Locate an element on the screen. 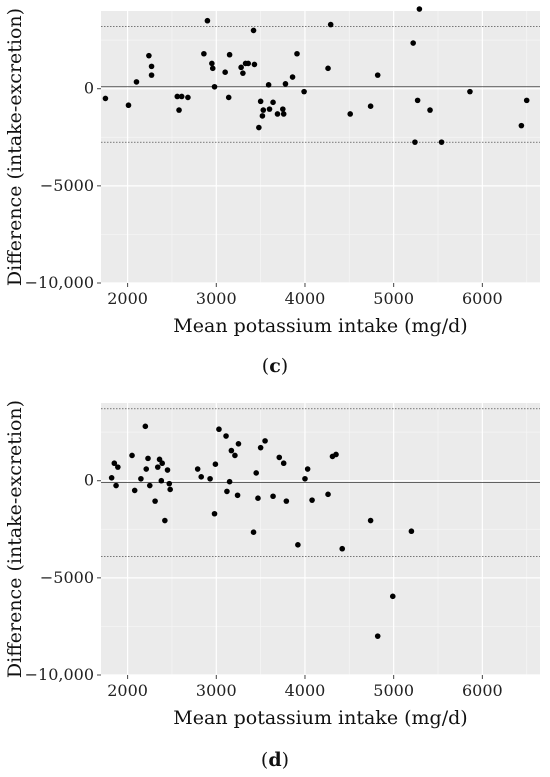 This screenshot has width=550, height=777. x-tick-label: 6000 is located at coordinates (482, 690).